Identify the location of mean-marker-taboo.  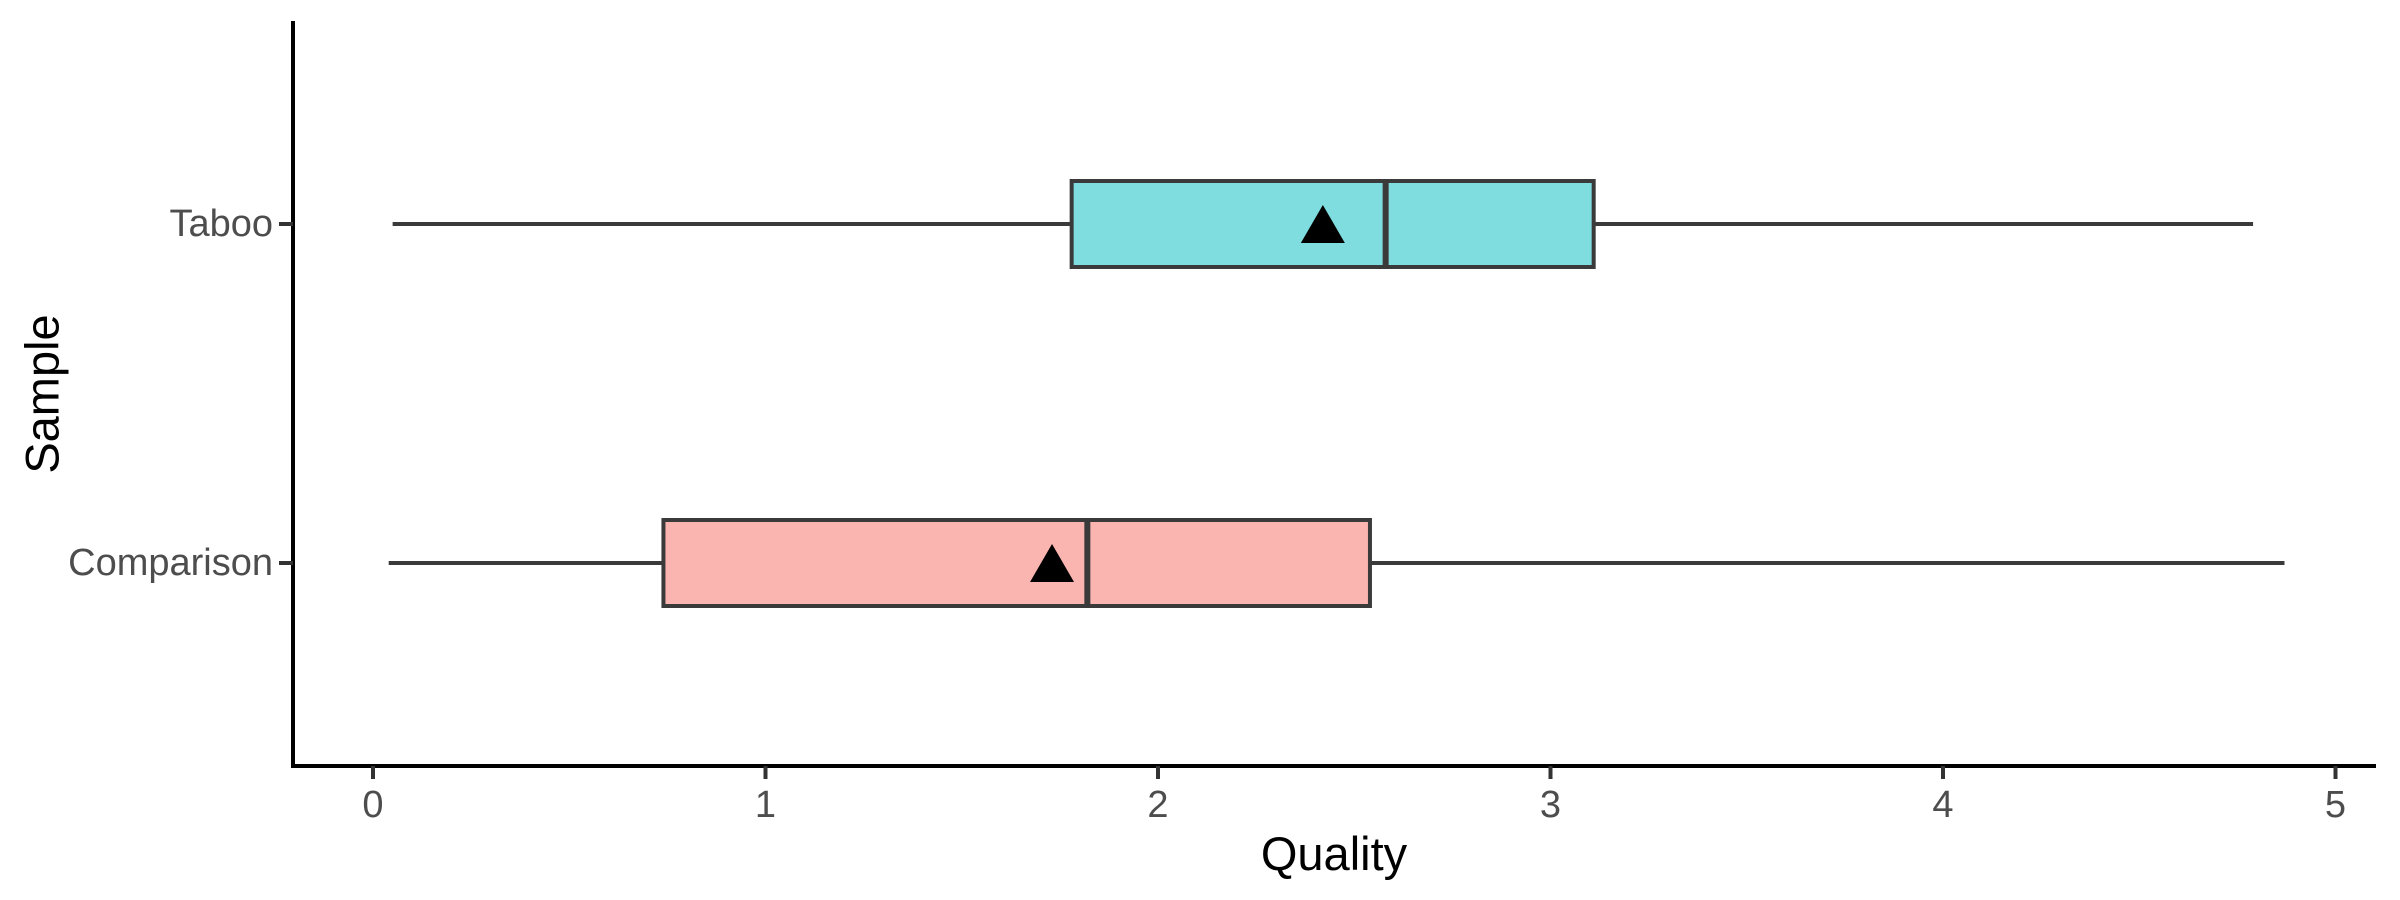
(1322, 224).